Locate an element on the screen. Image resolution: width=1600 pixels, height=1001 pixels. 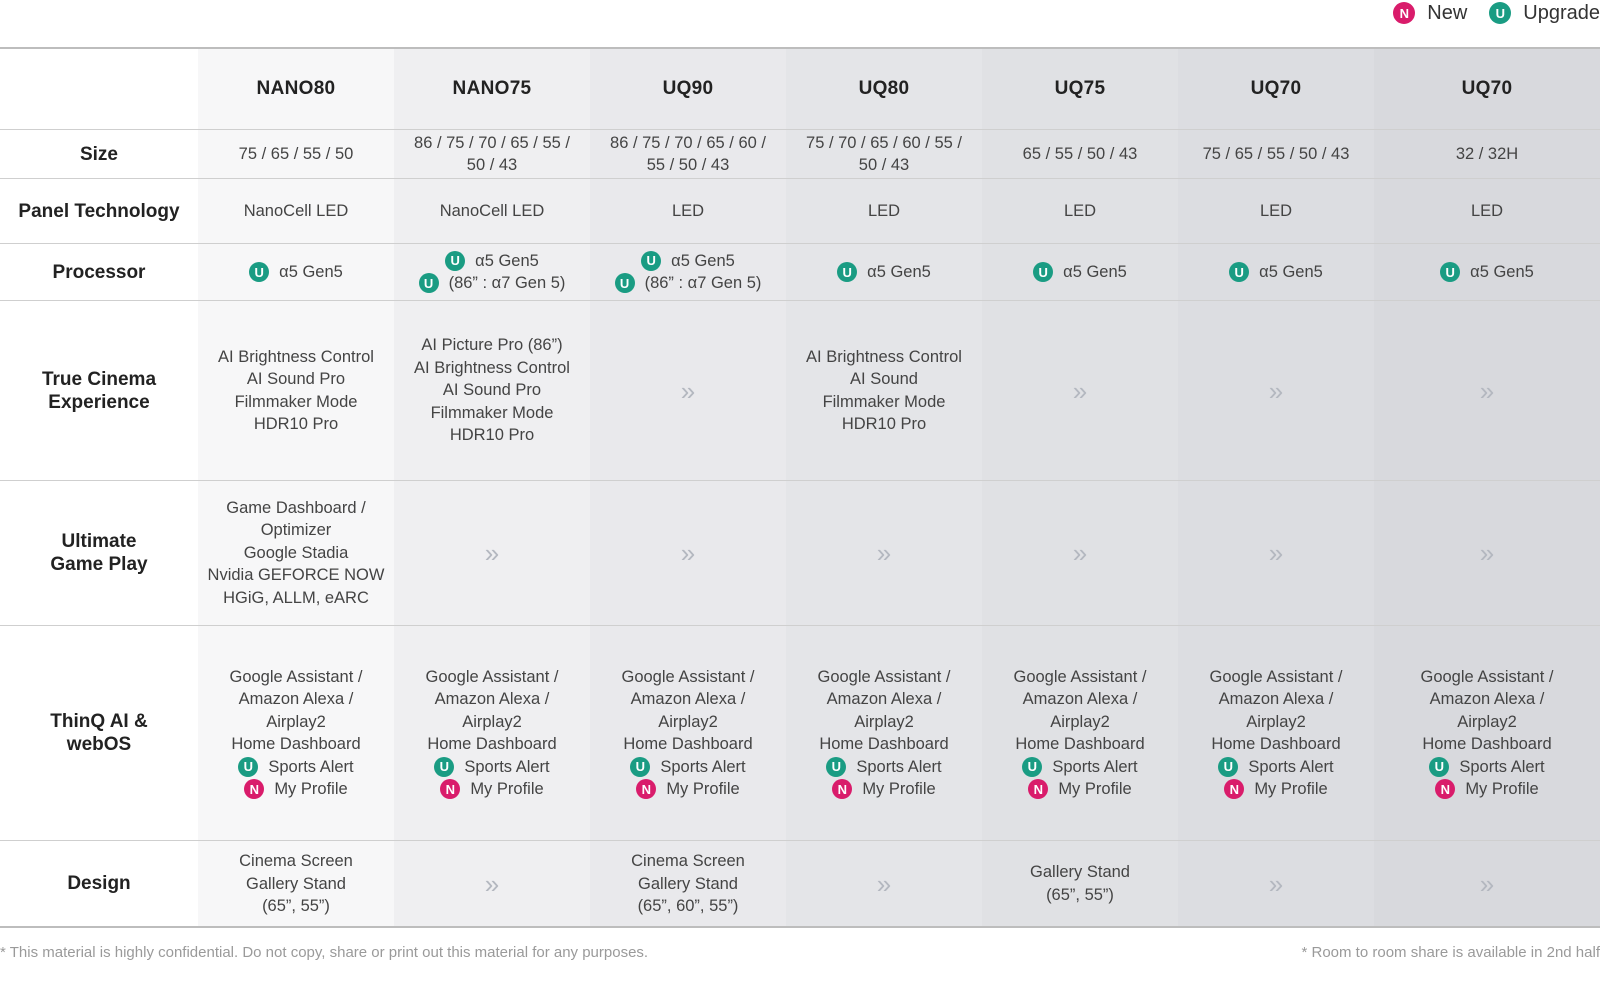
cell-text: 86 / 75 / 70 / 65 / 60 / is located at coordinates (688, 142).